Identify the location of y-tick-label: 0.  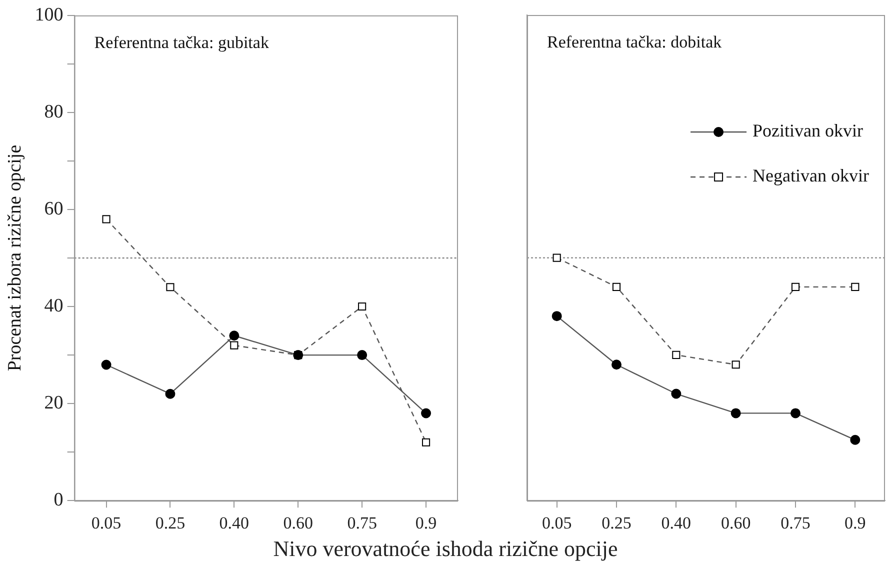
(59, 500).